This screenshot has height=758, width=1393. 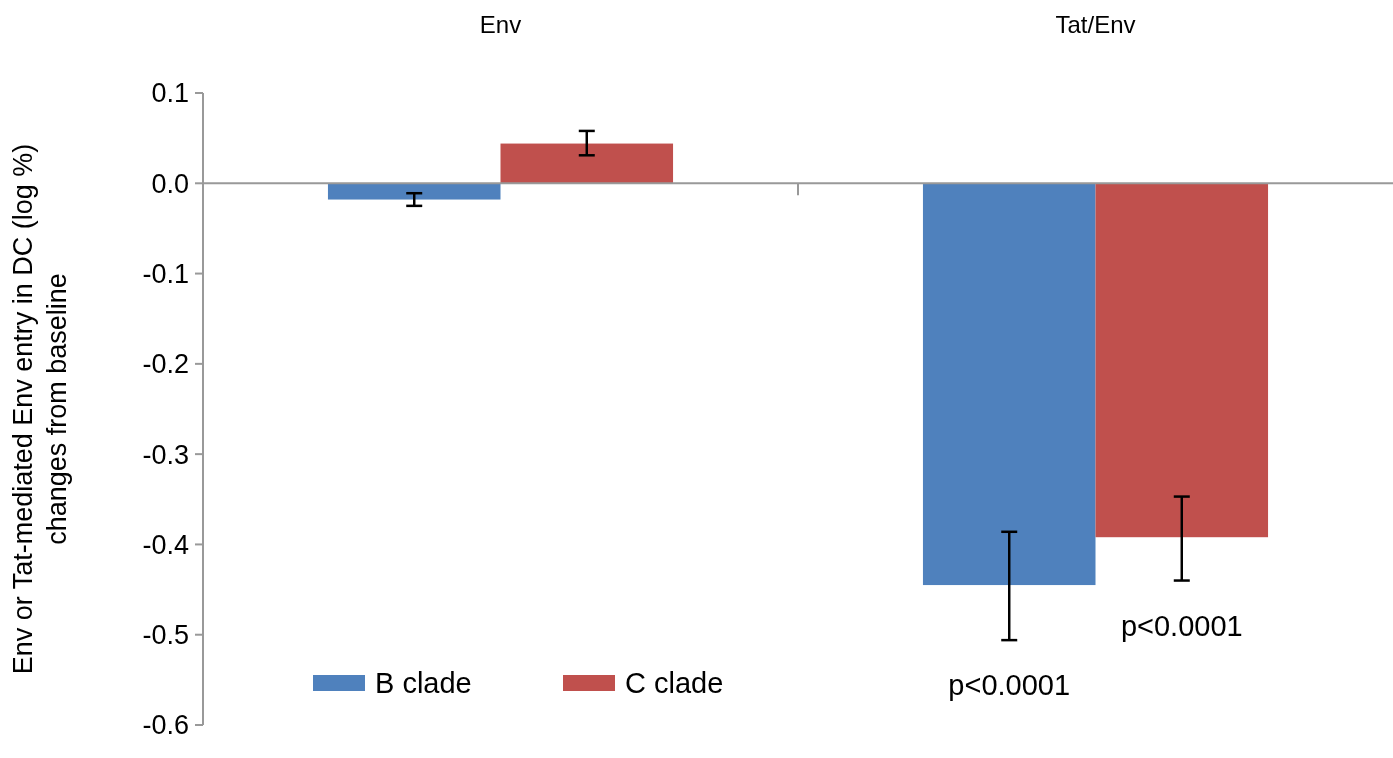 I want to click on y-tick-label: 0.1, so click(x=170, y=93).